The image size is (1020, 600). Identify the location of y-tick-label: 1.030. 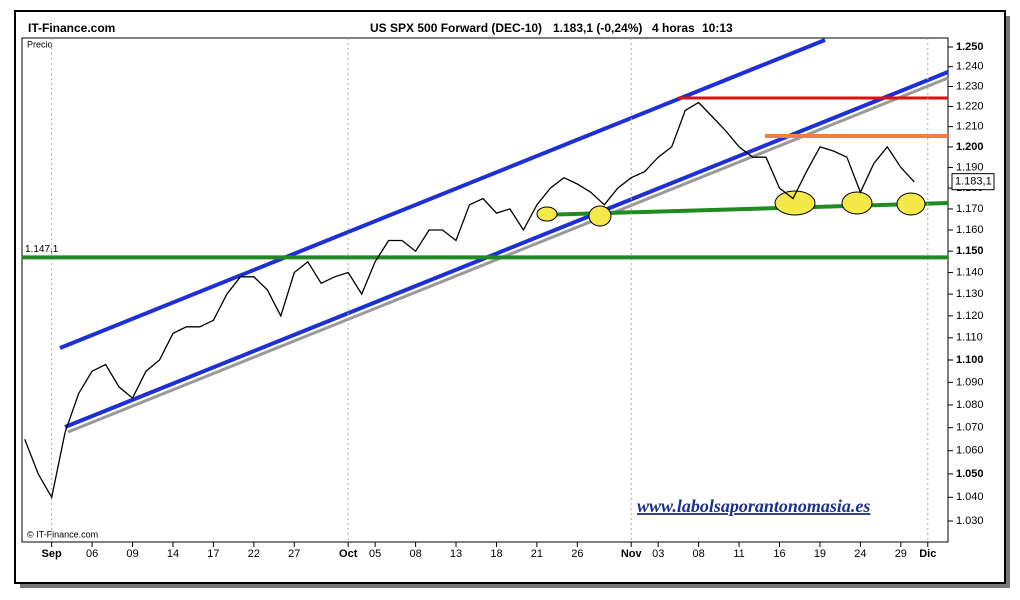
(970, 521).